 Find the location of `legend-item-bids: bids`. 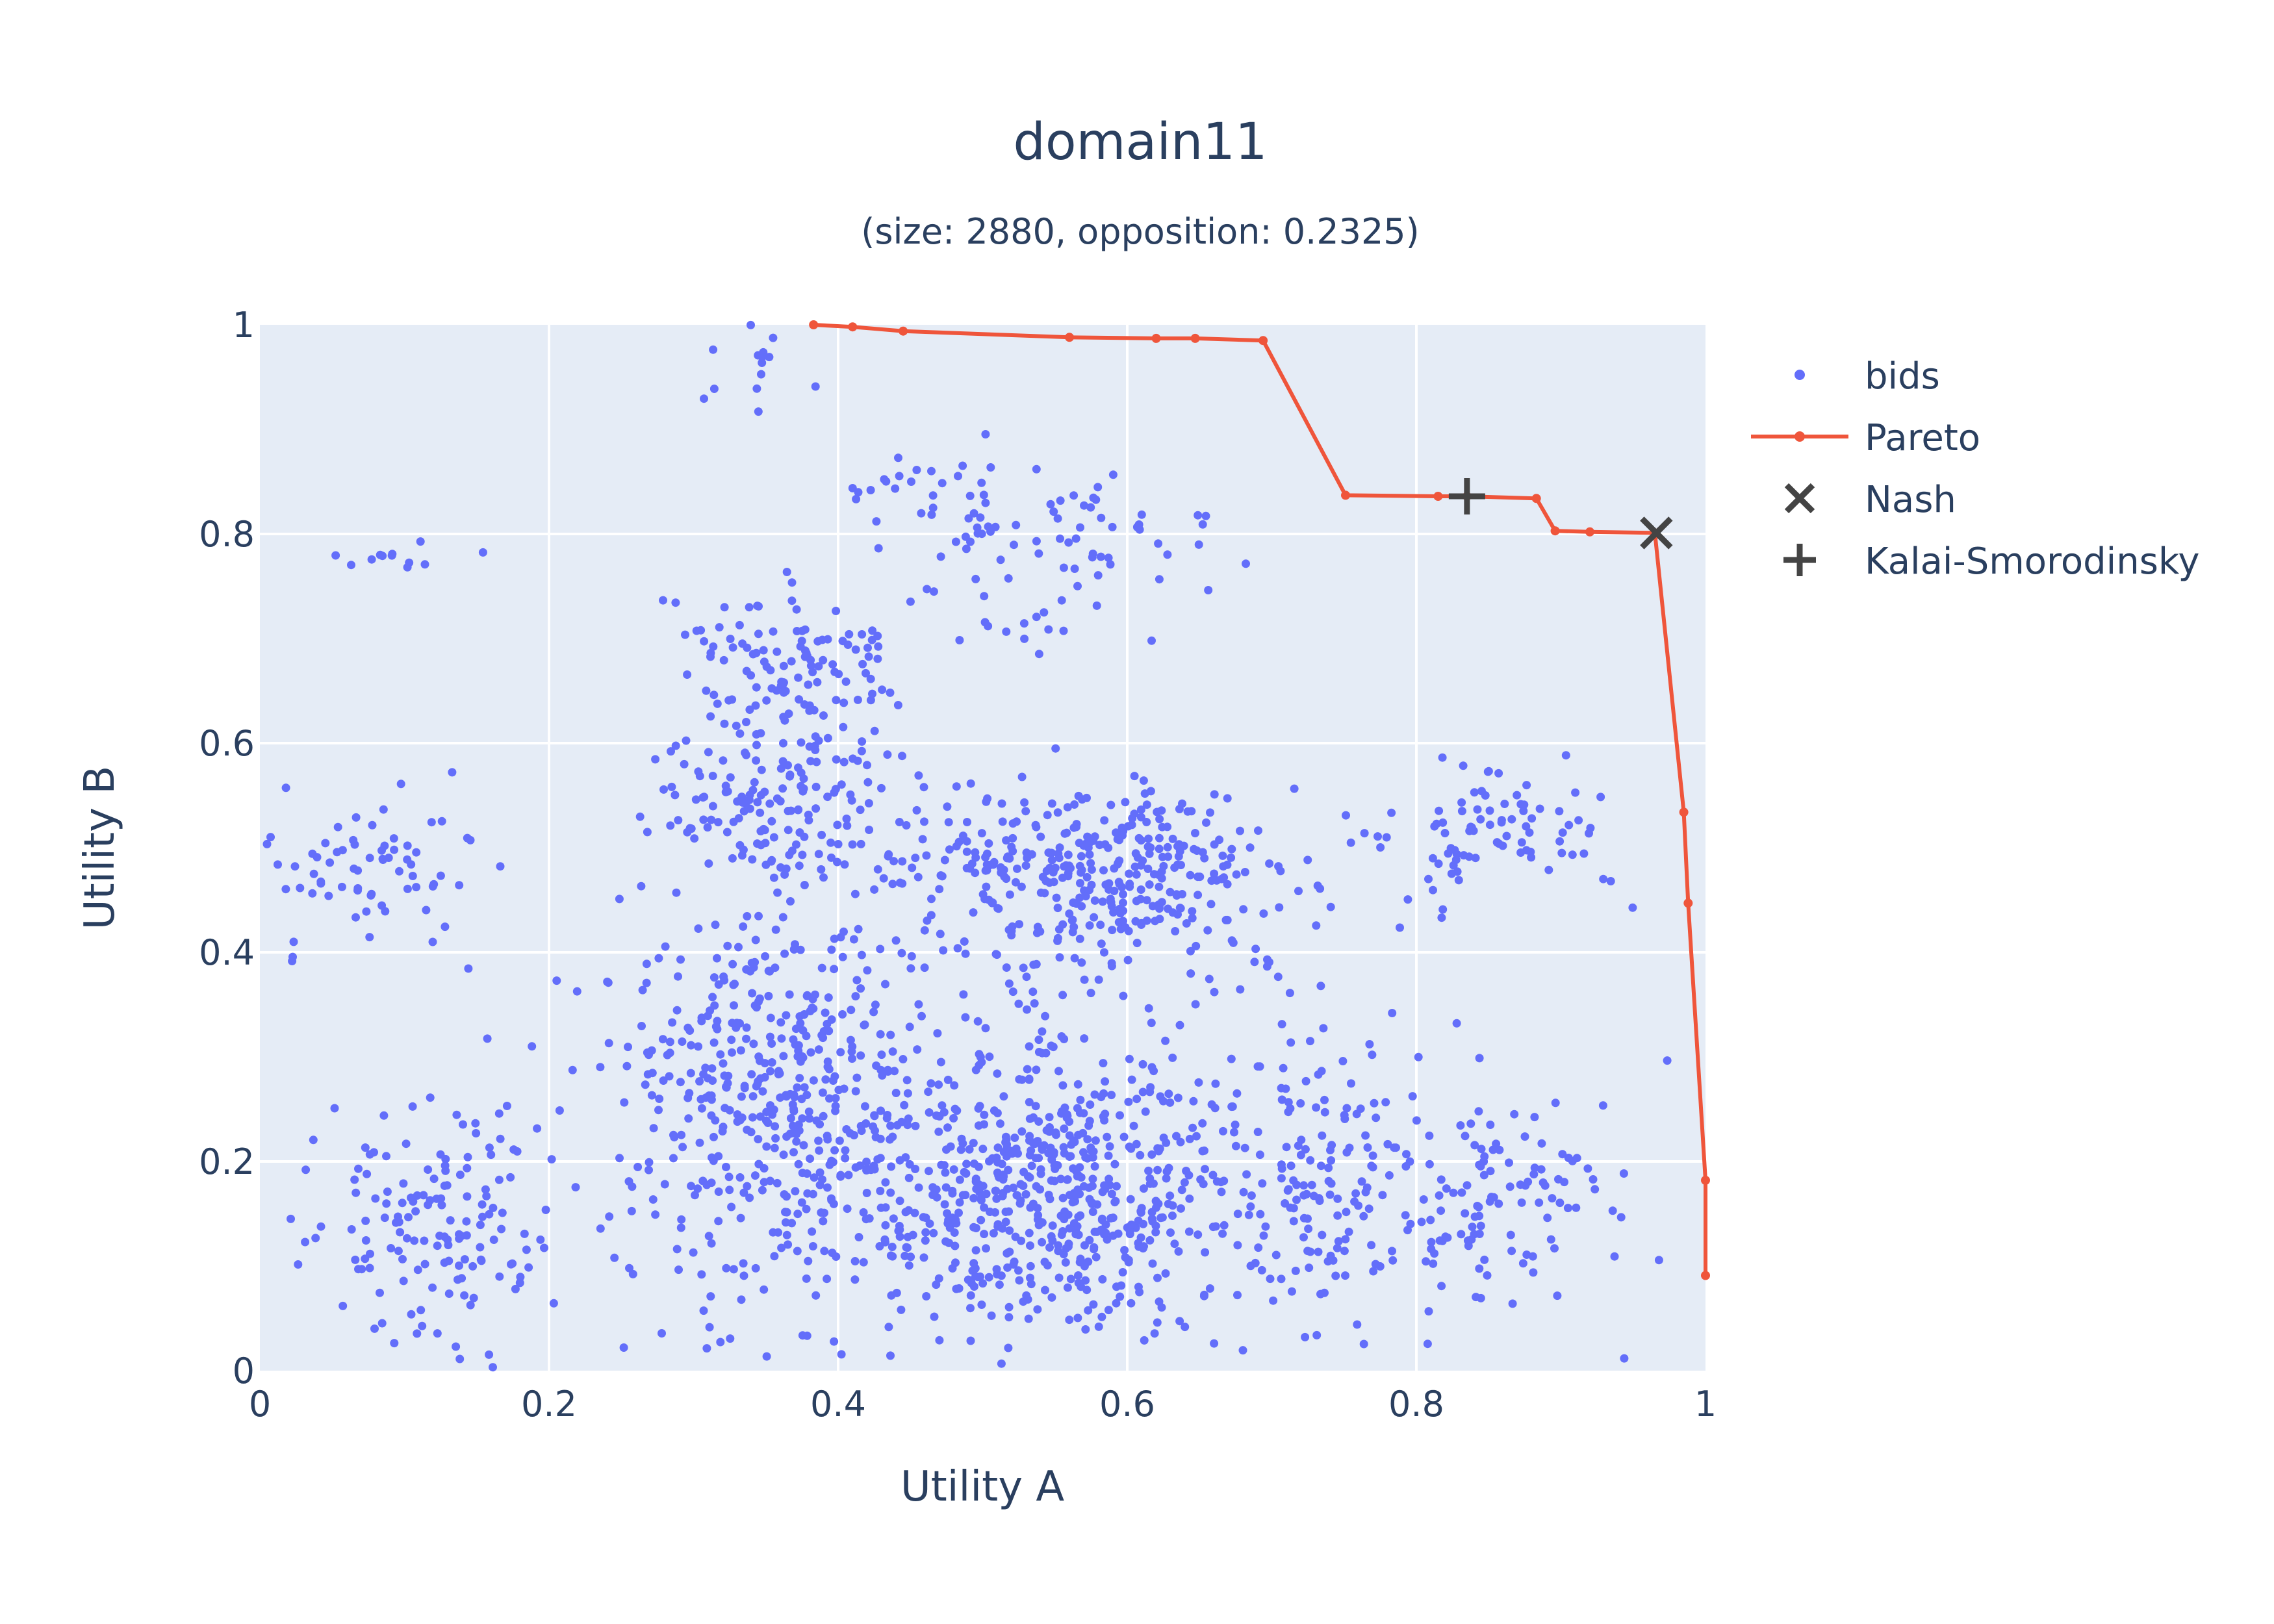

legend-item-bids: bids is located at coordinates (1867, 376).